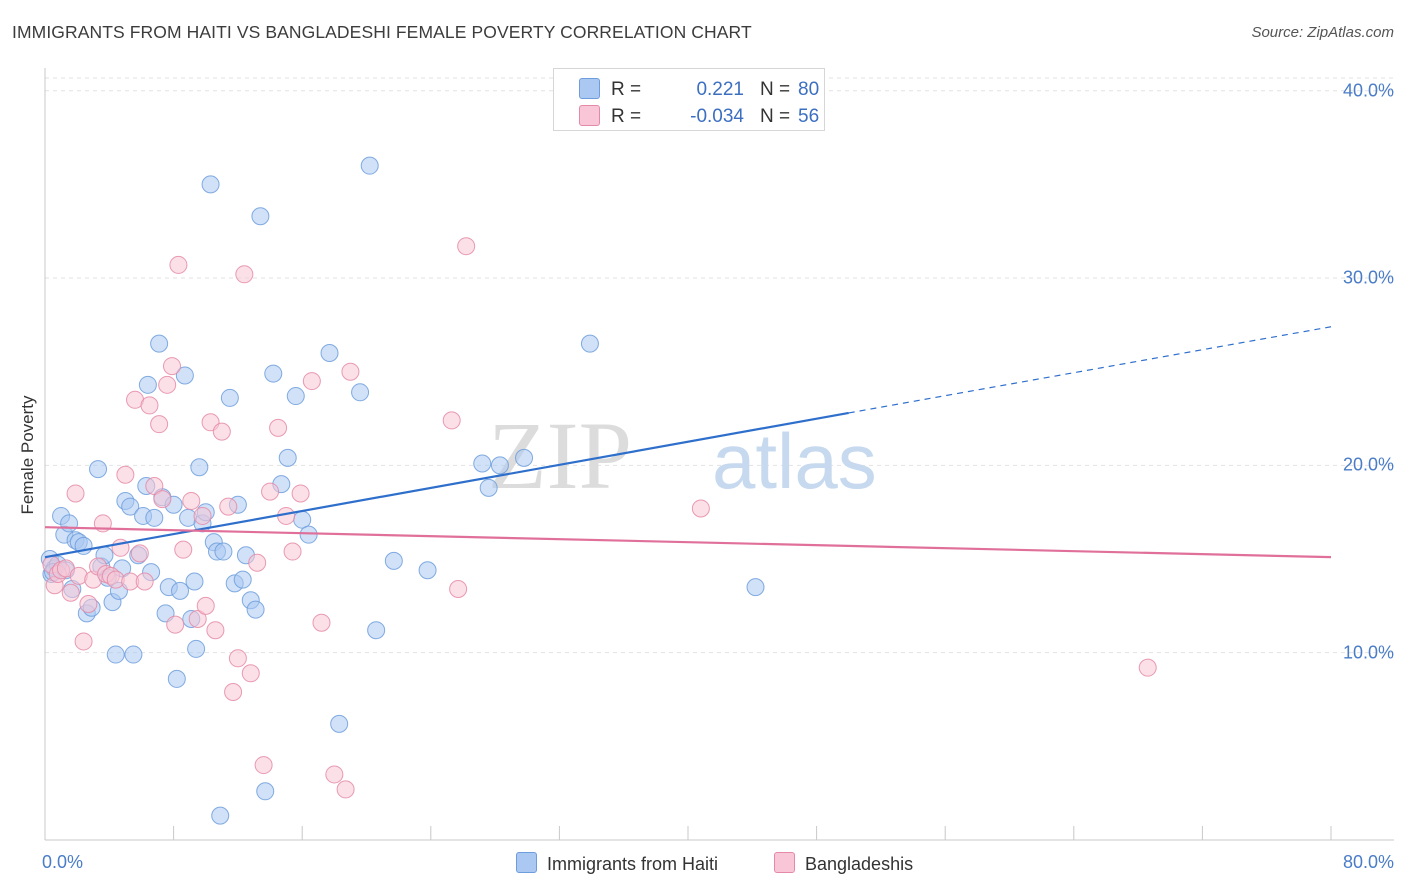 The height and width of the screenshot is (892, 1406). What do you see at coordinates (809, 89) in the screenshot?
I see `legend-n-value: 80` at bounding box center [809, 89].